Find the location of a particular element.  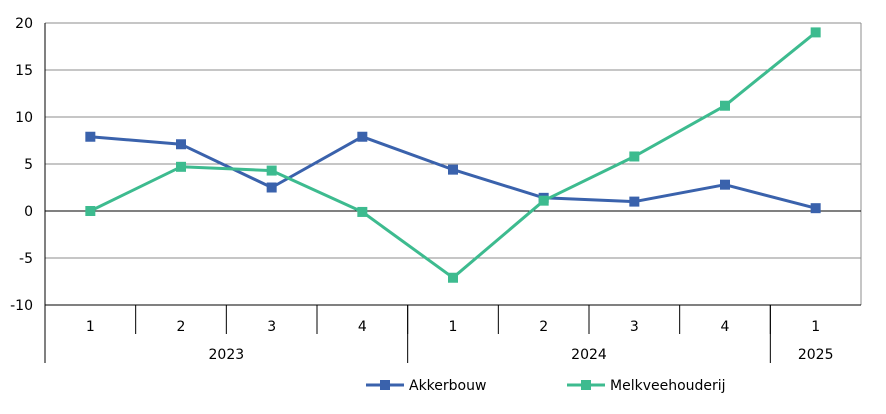

legend-label-melkveehouderij: Melkveehouderij is located at coordinates (668, 386).